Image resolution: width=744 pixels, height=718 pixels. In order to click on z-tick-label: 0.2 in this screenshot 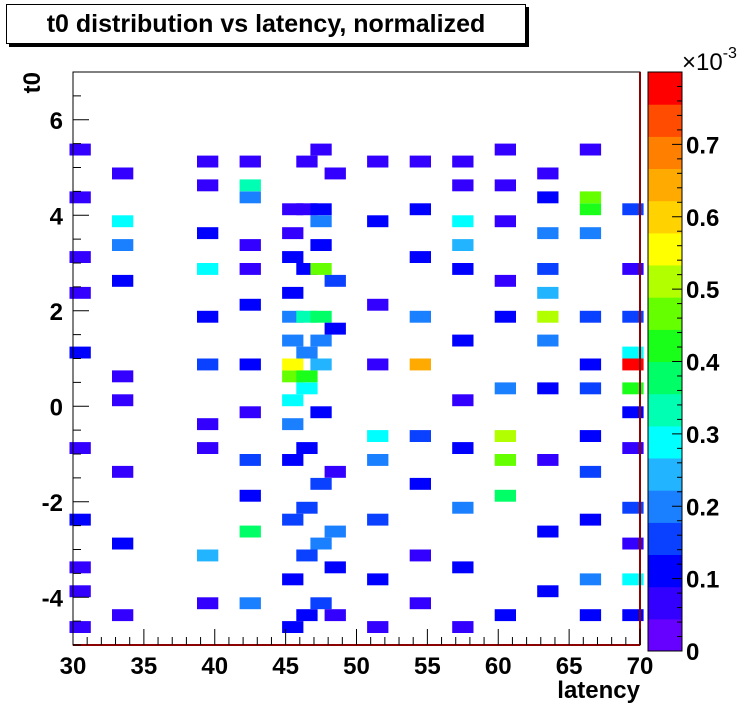, I will do `click(702, 507)`.